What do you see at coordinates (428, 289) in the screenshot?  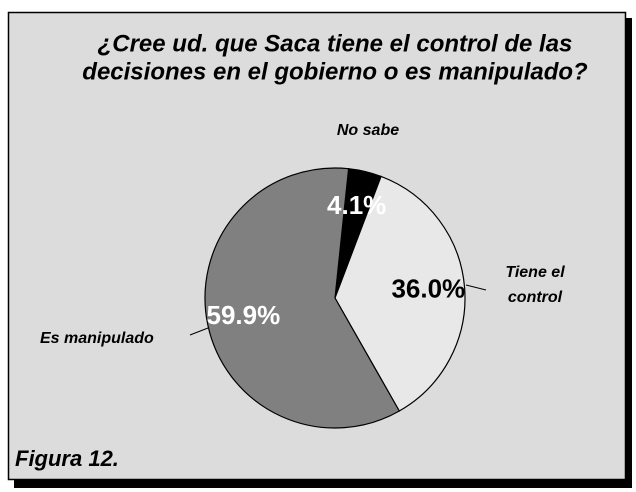 I see `value-label: 36.0%` at bounding box center [428, 289].